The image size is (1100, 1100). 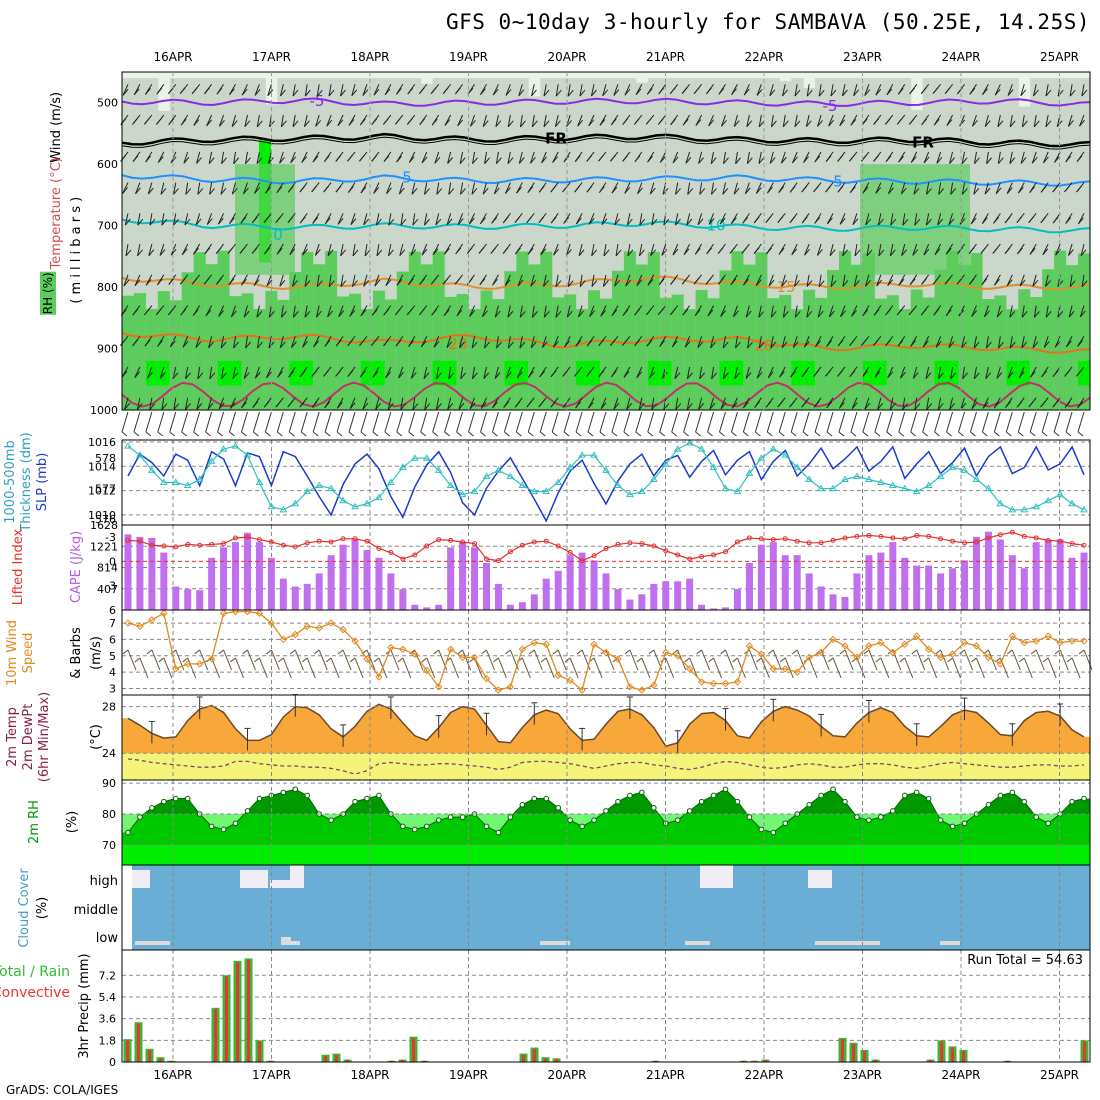 What do you see at coordinates (556, 138) in the screenshot?
I see `contour-label: FR` at bounding box center [556, 138].